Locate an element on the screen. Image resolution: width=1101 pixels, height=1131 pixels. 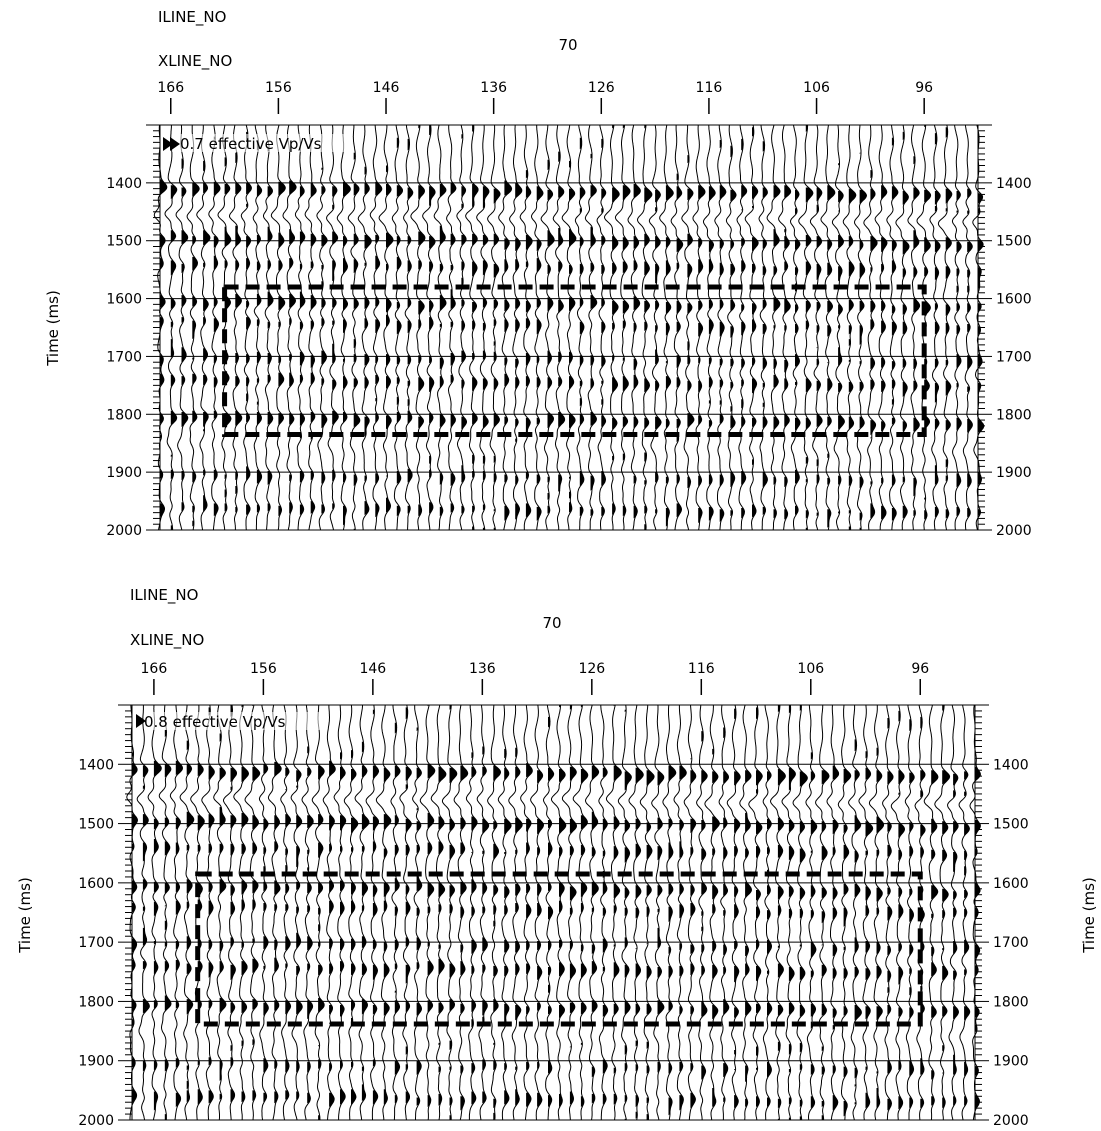
y-tick-label-right: 1600 is located at coordinates (1014, 300).